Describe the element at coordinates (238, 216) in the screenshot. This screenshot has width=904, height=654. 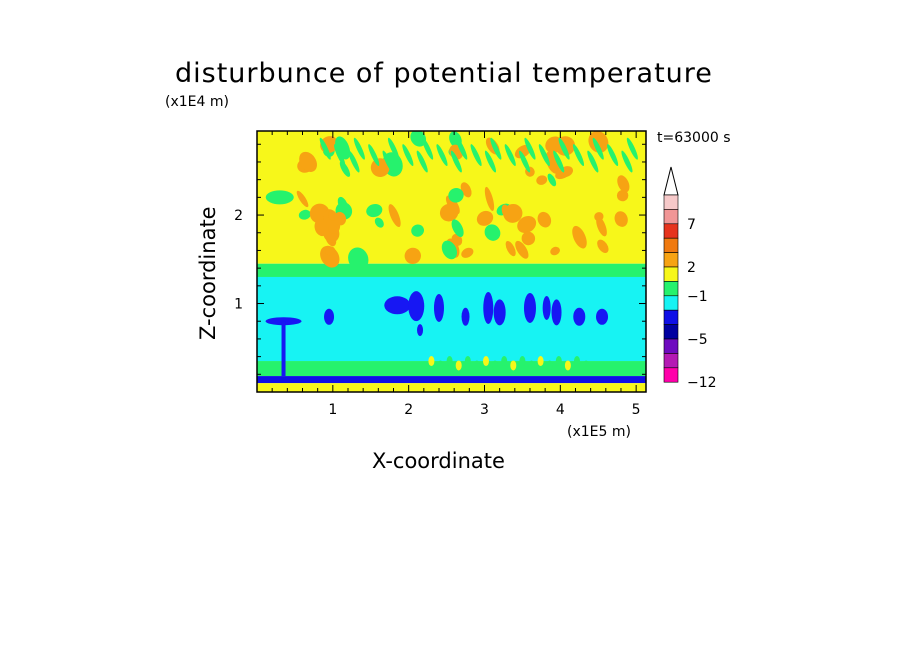
I see `y-tick-label: 2` at that location.